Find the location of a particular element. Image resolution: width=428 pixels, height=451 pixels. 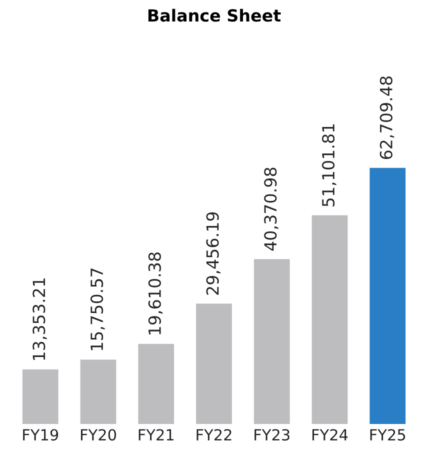

x-tick-label: FY23 is located at coordinates (272, 435).